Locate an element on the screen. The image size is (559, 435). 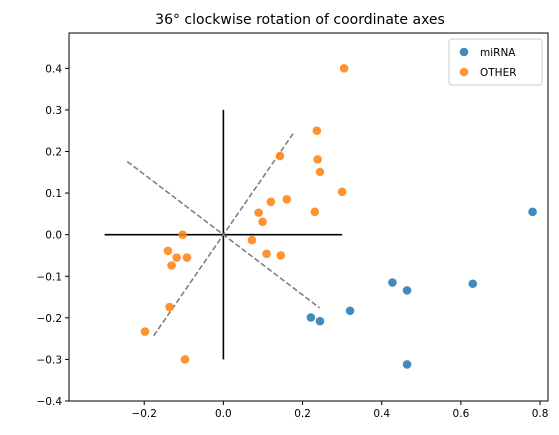
y-tick-label-1: −0.3 is located at coordinates (50, 360).